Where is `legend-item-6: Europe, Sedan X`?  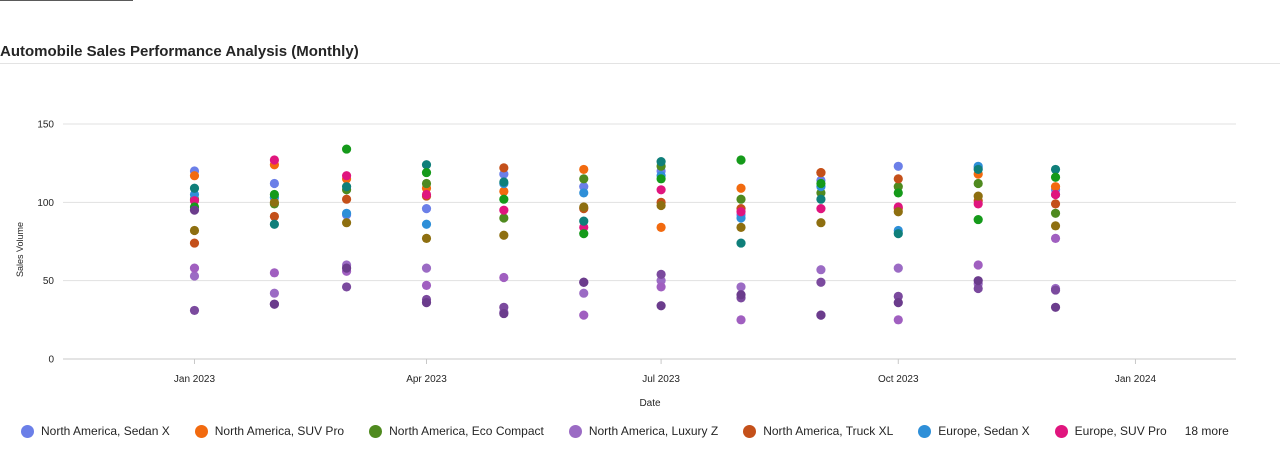 legend-item-6: Europe, Sedan X is located at coordinates (970, 431).